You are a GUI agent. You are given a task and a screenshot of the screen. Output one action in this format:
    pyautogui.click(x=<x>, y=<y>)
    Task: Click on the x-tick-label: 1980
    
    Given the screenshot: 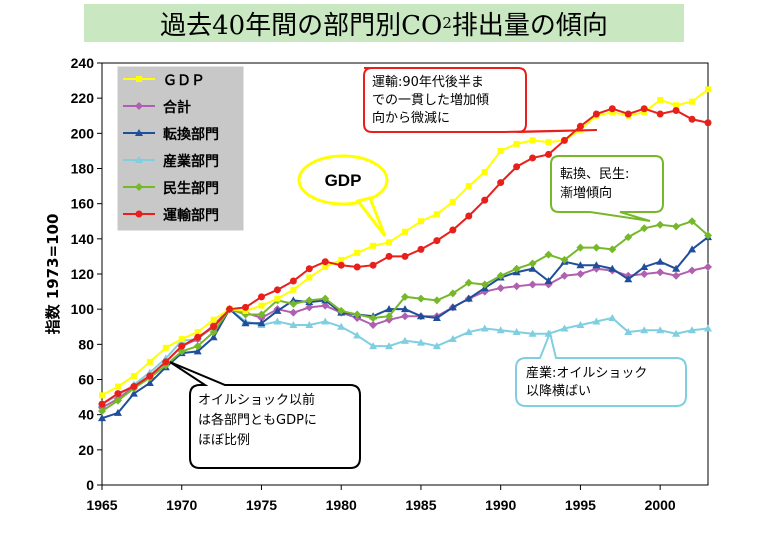 What is the action you would take?
    pyautogui.click(x=341, y=505)
    